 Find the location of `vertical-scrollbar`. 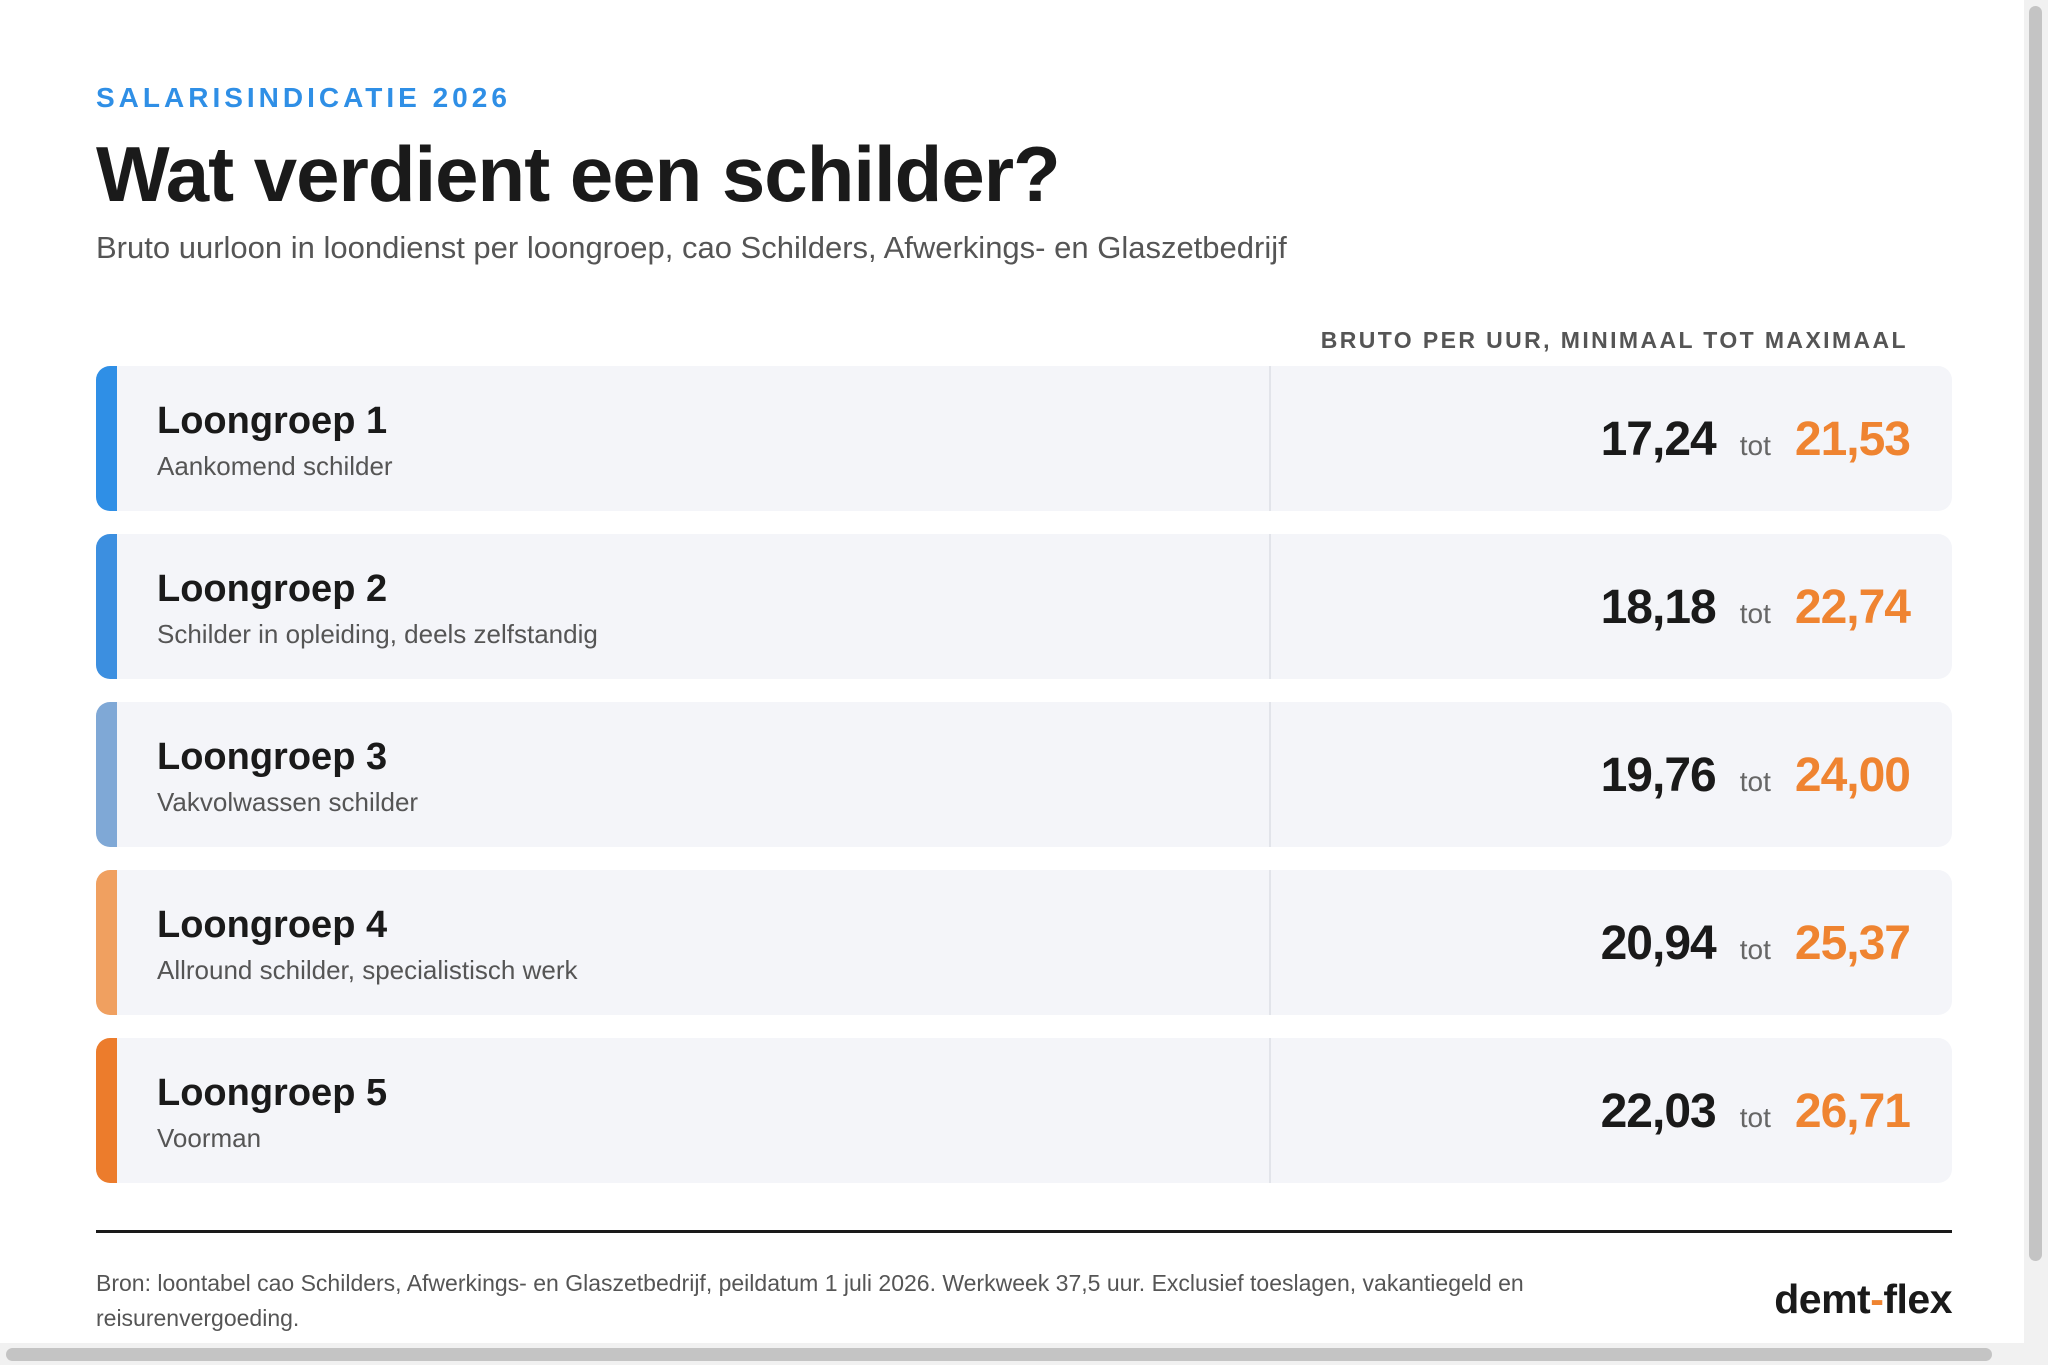

vertical-scrollbar is located at coordinates (2036, 682).